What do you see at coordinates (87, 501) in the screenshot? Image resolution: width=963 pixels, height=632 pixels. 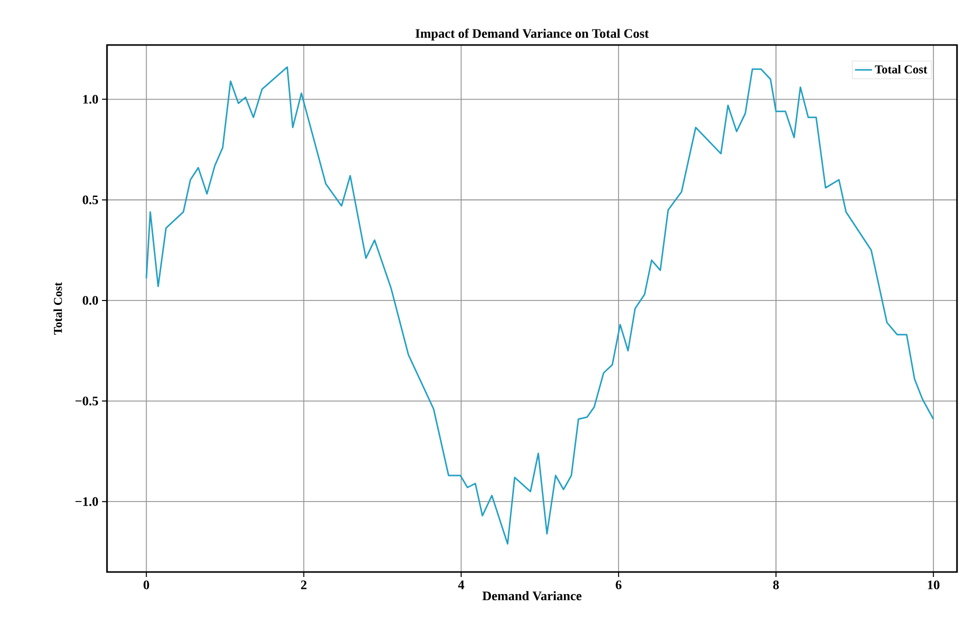 I see `y-tick-label: −1.0` at bounding box center [87, 501].